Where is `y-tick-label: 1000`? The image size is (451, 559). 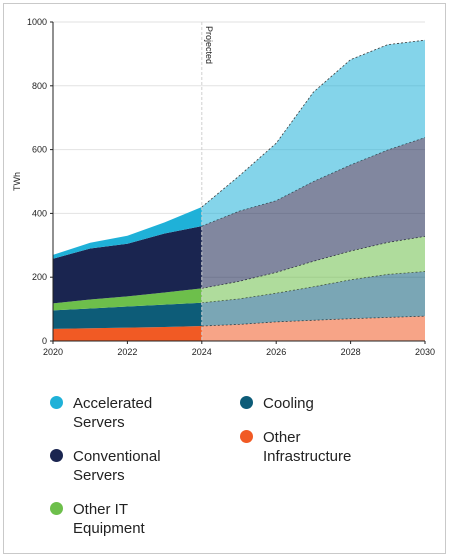 y-tick-label: 1000 is located at coordinates (37, 22).